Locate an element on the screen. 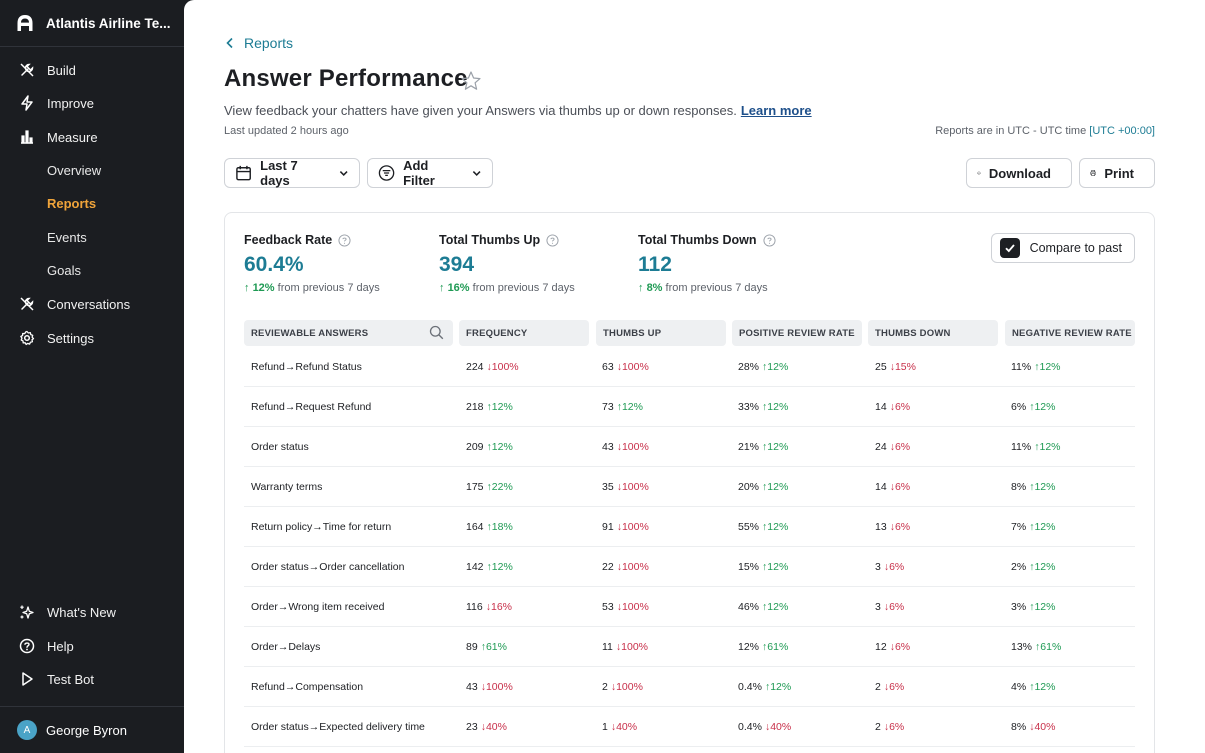 This screenshot has width=1205, height=753. nav-item-settings: Settings is located at coordinates (92, 338).